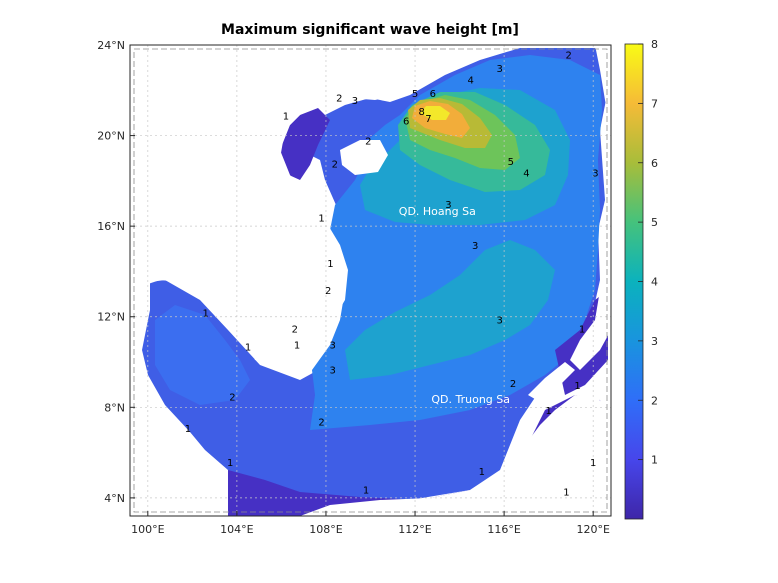 This screenshot has height=583, width=778. What do you see at coordinates (551, 382) in the screenshot?
I see `land-palawan` at bounding box center [551, 382].